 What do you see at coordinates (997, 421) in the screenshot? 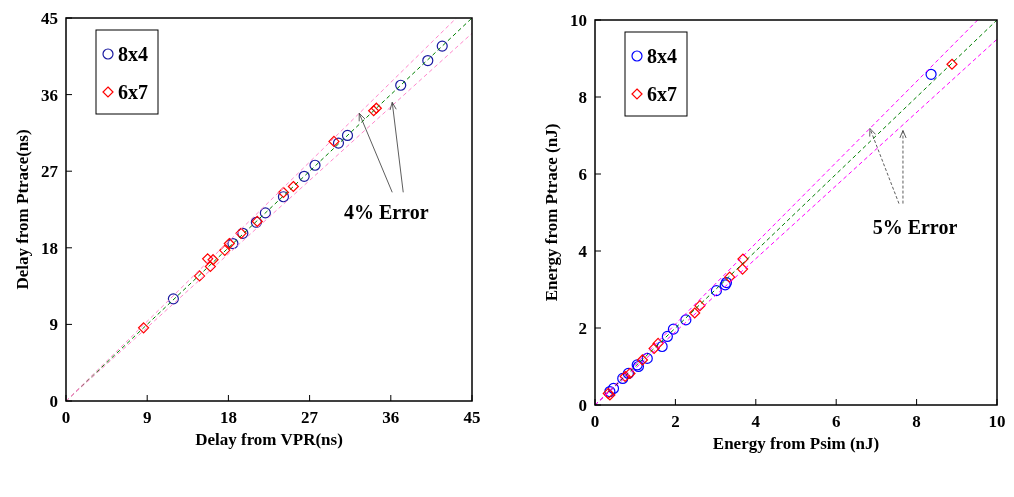
I see `x-tick-label: 10` at bounding box center [997, 421].